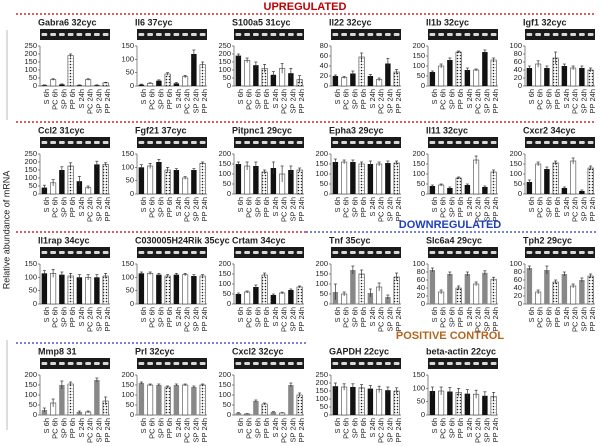  What do you see at coordinates (520, 85) in the screenshot?
I see `y-tick-label: 0` at bounding box center [520, 85].